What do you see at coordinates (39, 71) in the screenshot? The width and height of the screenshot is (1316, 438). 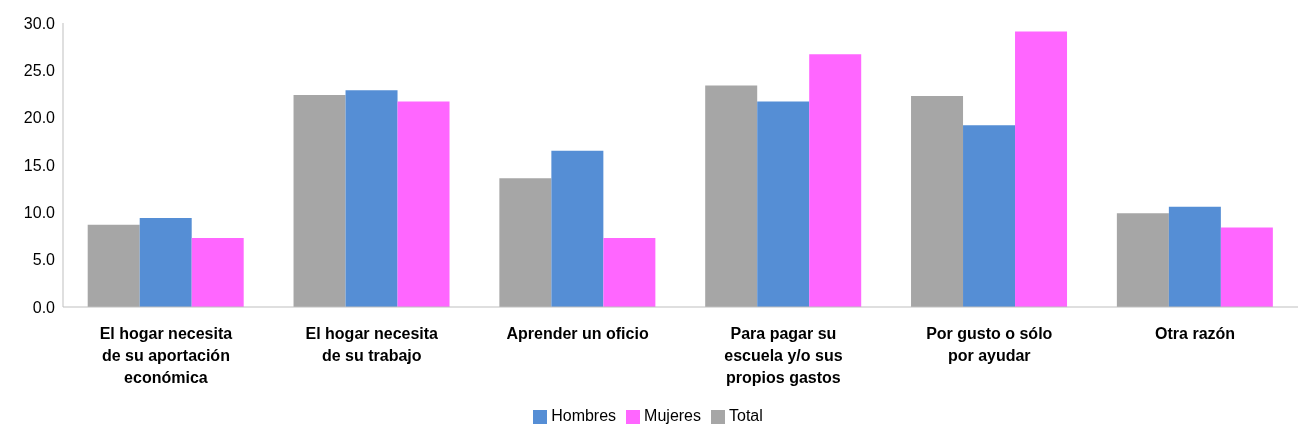 I see `y-tick-label: 25.0` at bounding box center [39, 71].